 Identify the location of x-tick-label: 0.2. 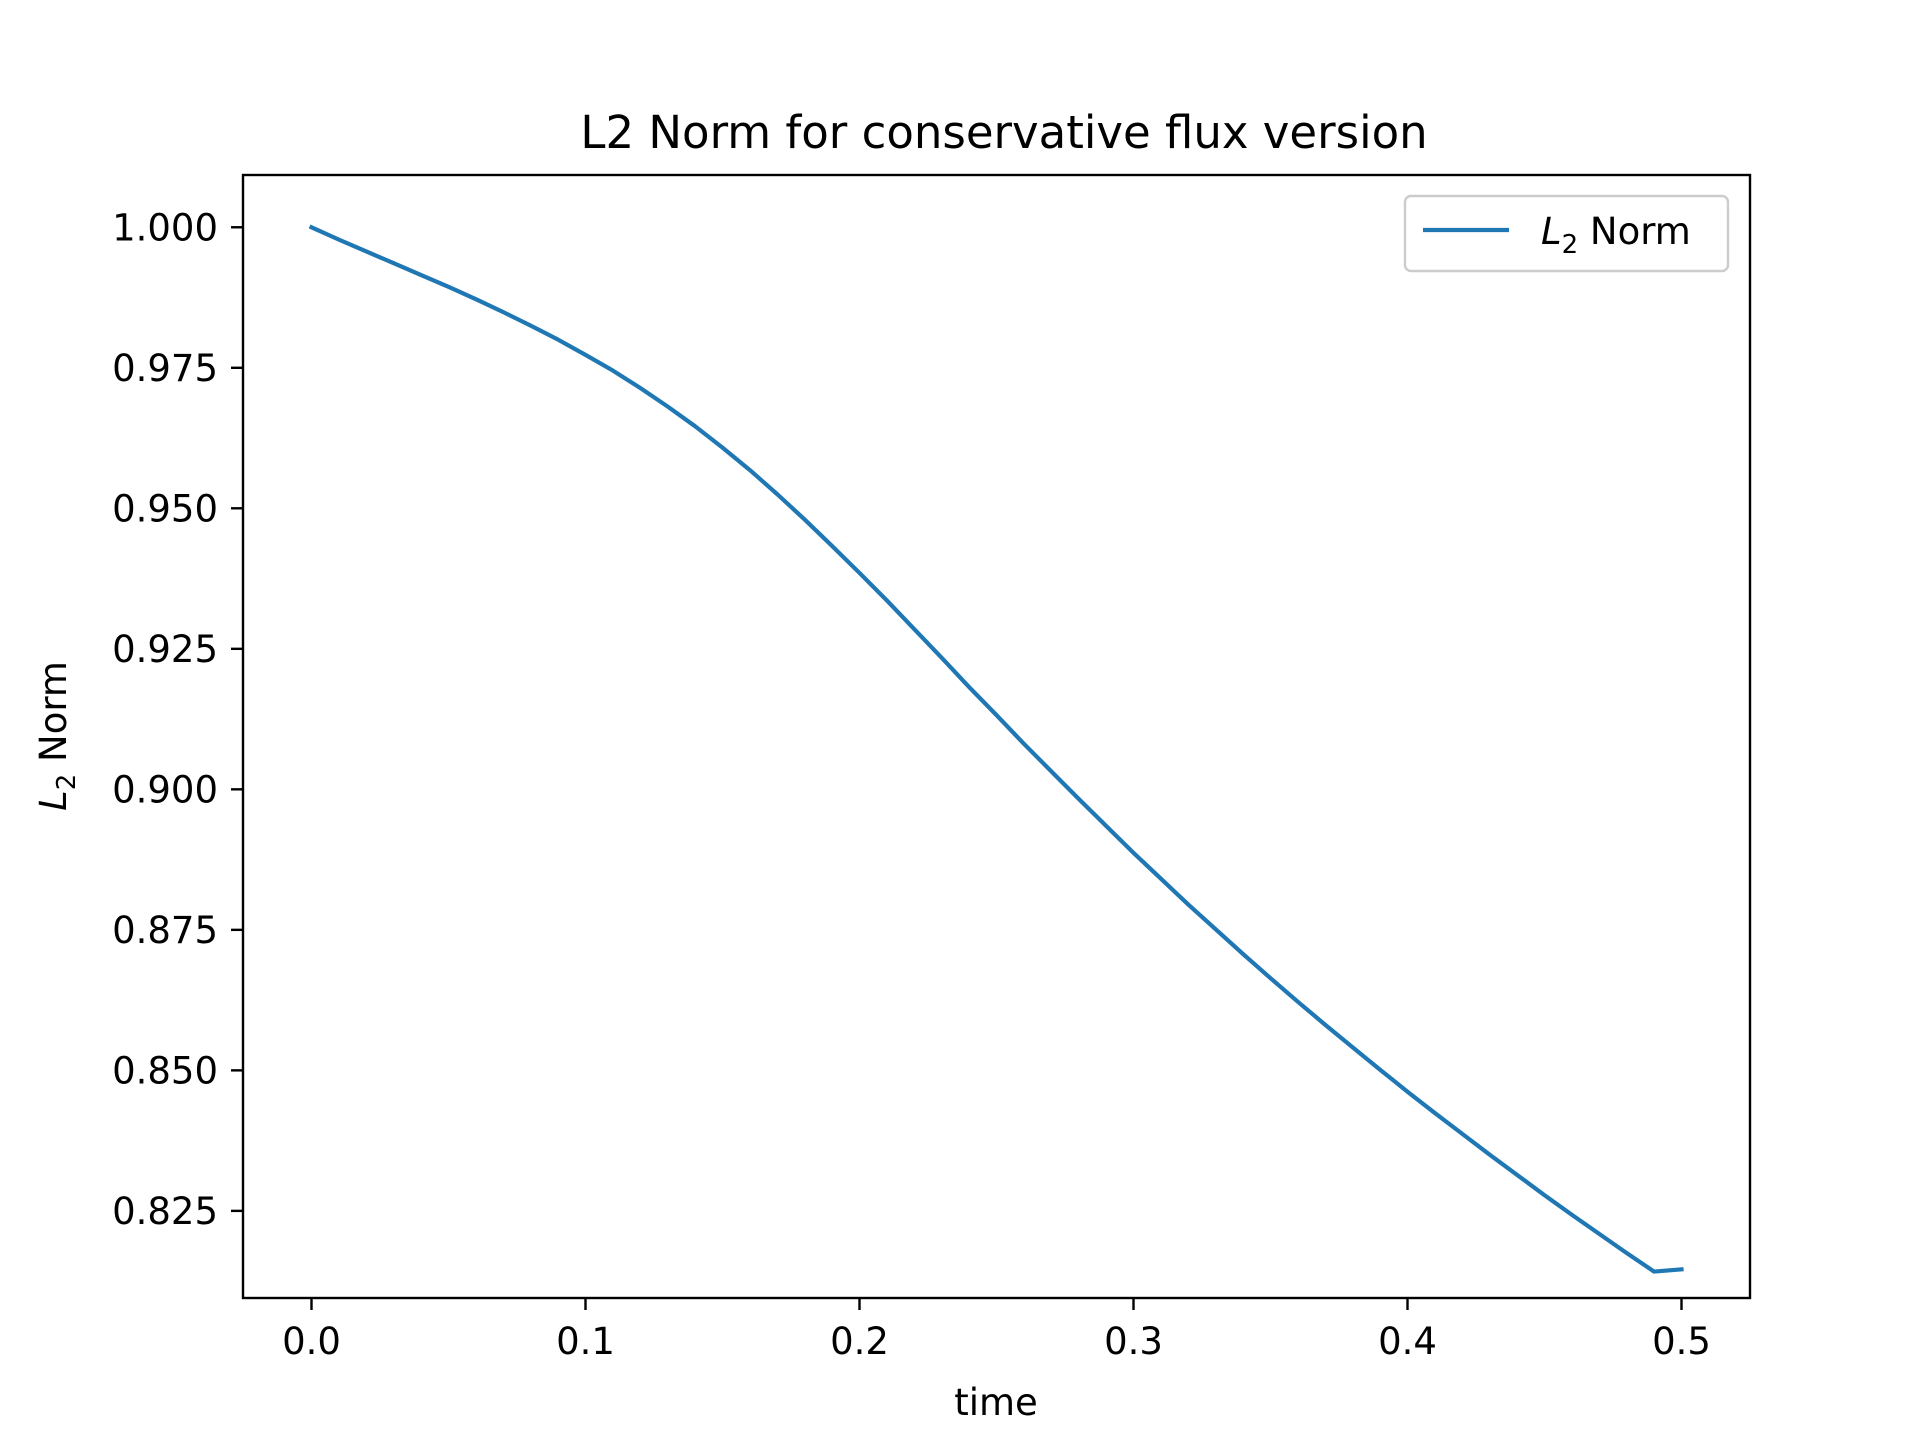
(859, 1341).